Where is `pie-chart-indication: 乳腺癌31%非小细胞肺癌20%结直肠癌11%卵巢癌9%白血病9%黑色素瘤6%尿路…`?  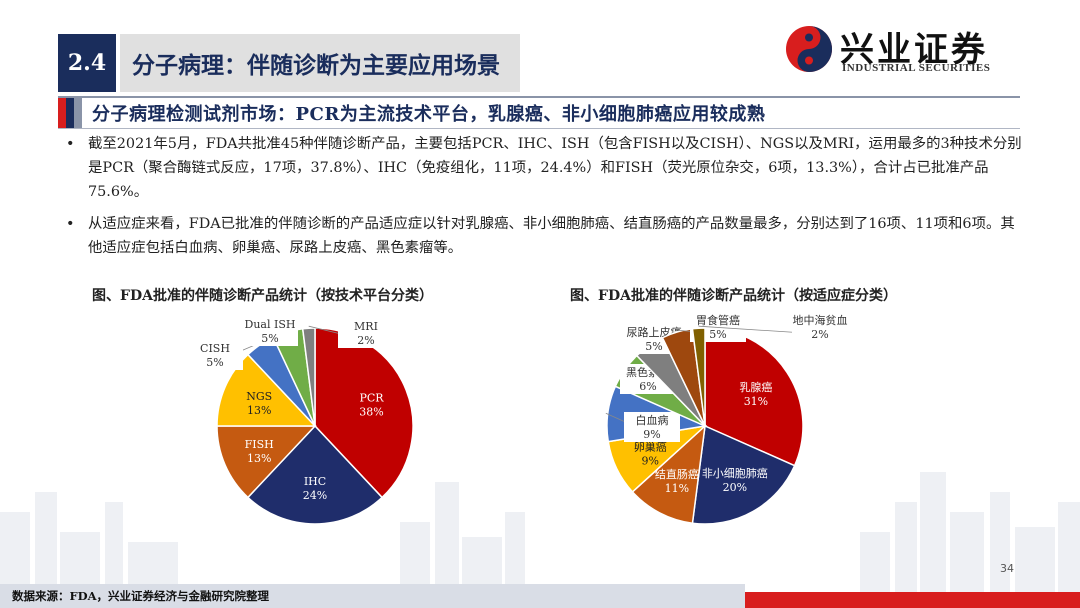
pie-chart-indication: 乳腺癌31%非小细胞肺癌20%结直肠癌11%卵巢癌9%白血病9%黑色素瘤6%尿路… is located at coordinates (726, 418).